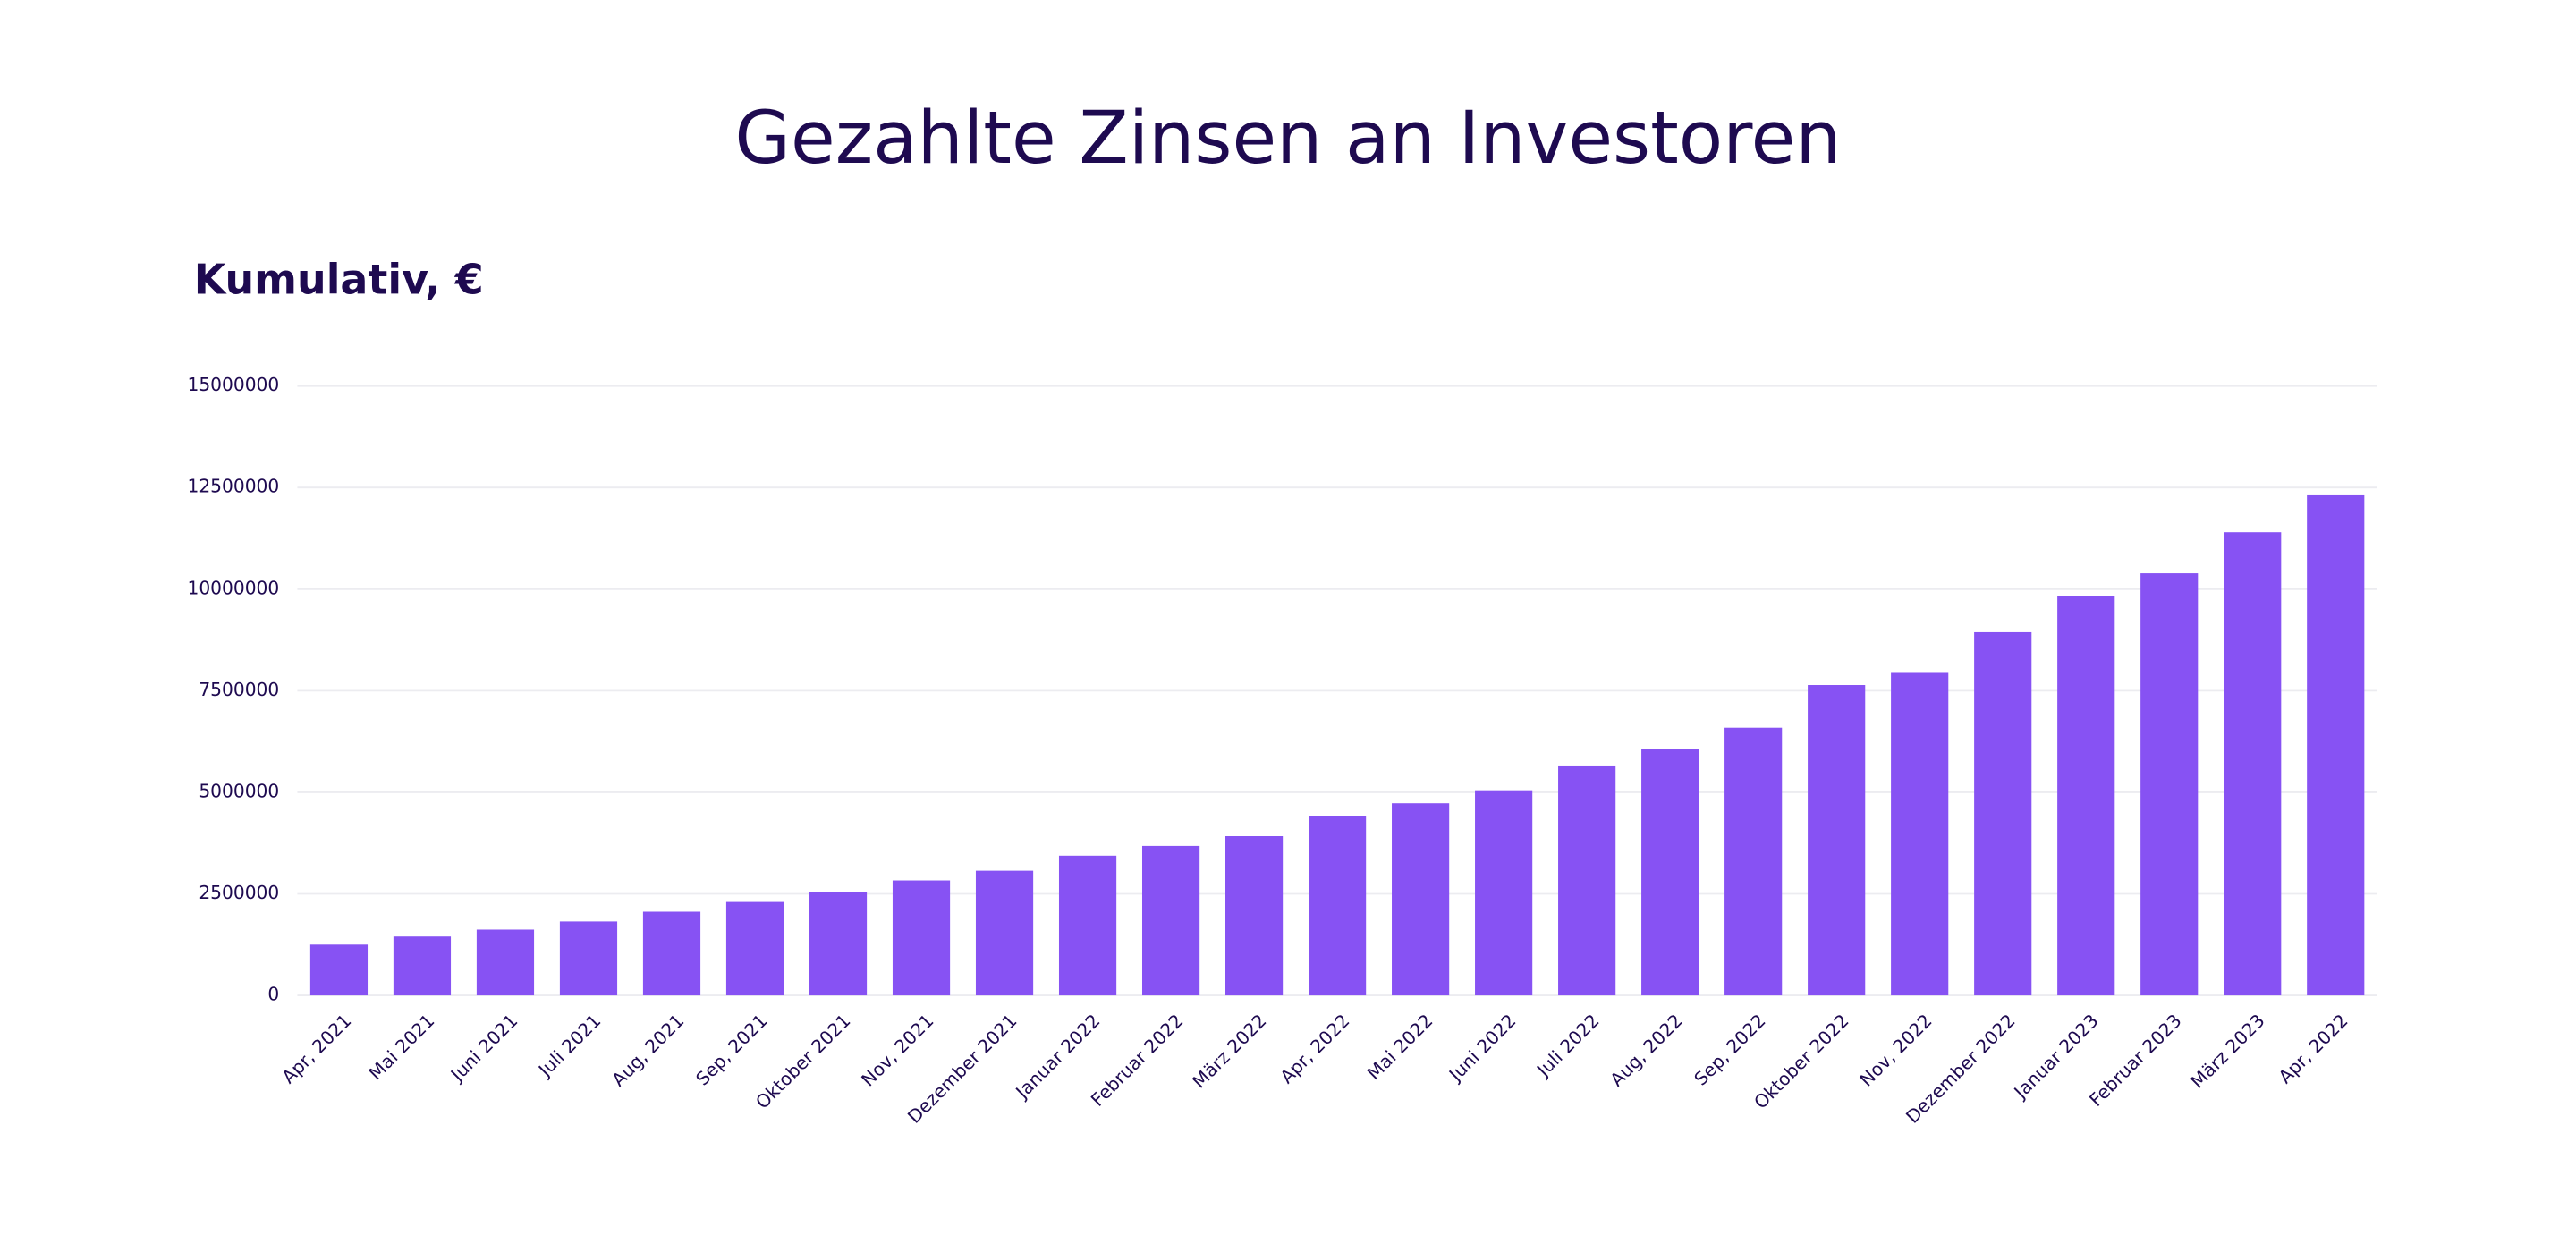  Describe the element at coordinates (569, 1045) in the screenshot. I see `x-tick-label: Juli 2021` at that location.